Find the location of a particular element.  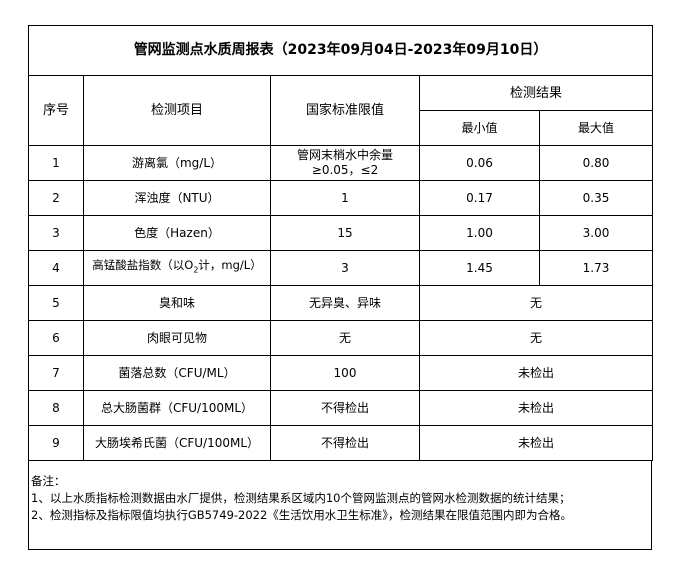

header-no: 序号 is located at coordinates (56, 110).